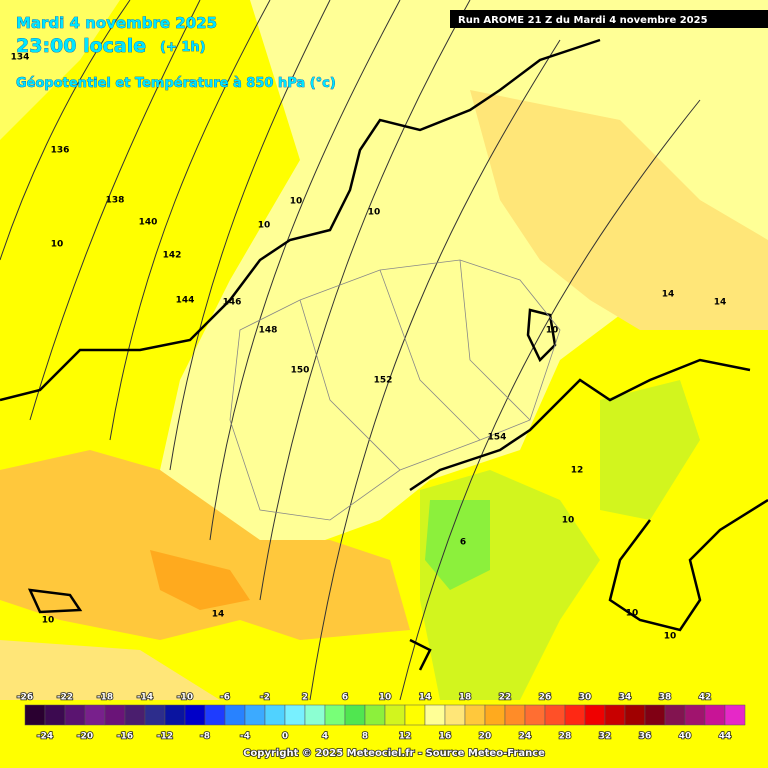 This screenshot has height=768, width=768. I want to click on scale-label: -10, so click(185, 698).